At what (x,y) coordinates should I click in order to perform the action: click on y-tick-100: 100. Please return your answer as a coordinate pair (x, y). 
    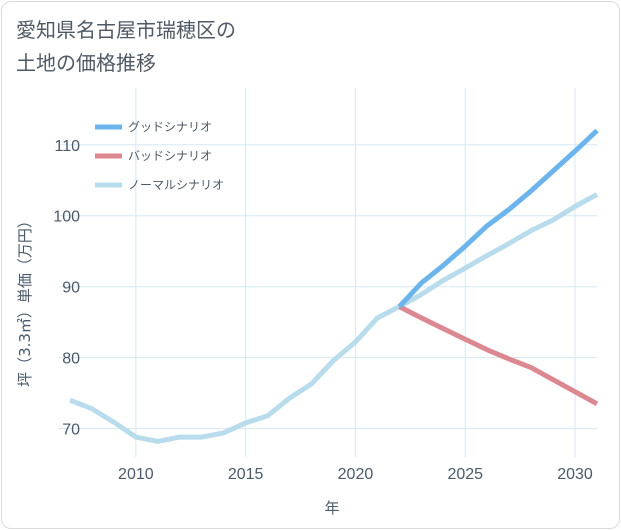
    Looking at the image, I should click on (66, 217).